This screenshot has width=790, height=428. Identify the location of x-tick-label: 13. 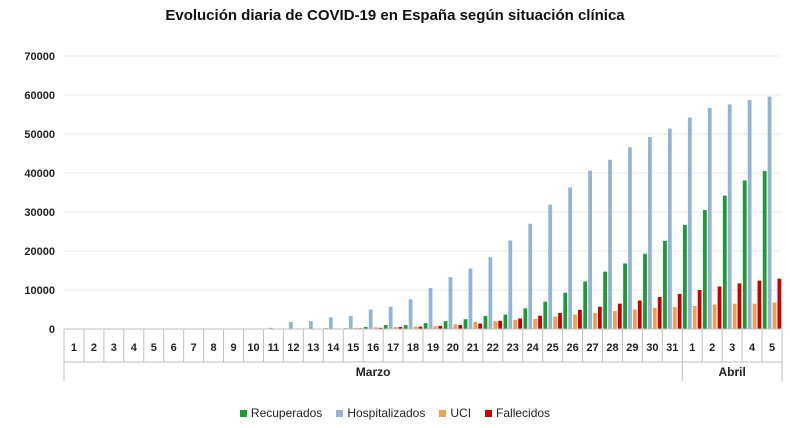
(313, 348).